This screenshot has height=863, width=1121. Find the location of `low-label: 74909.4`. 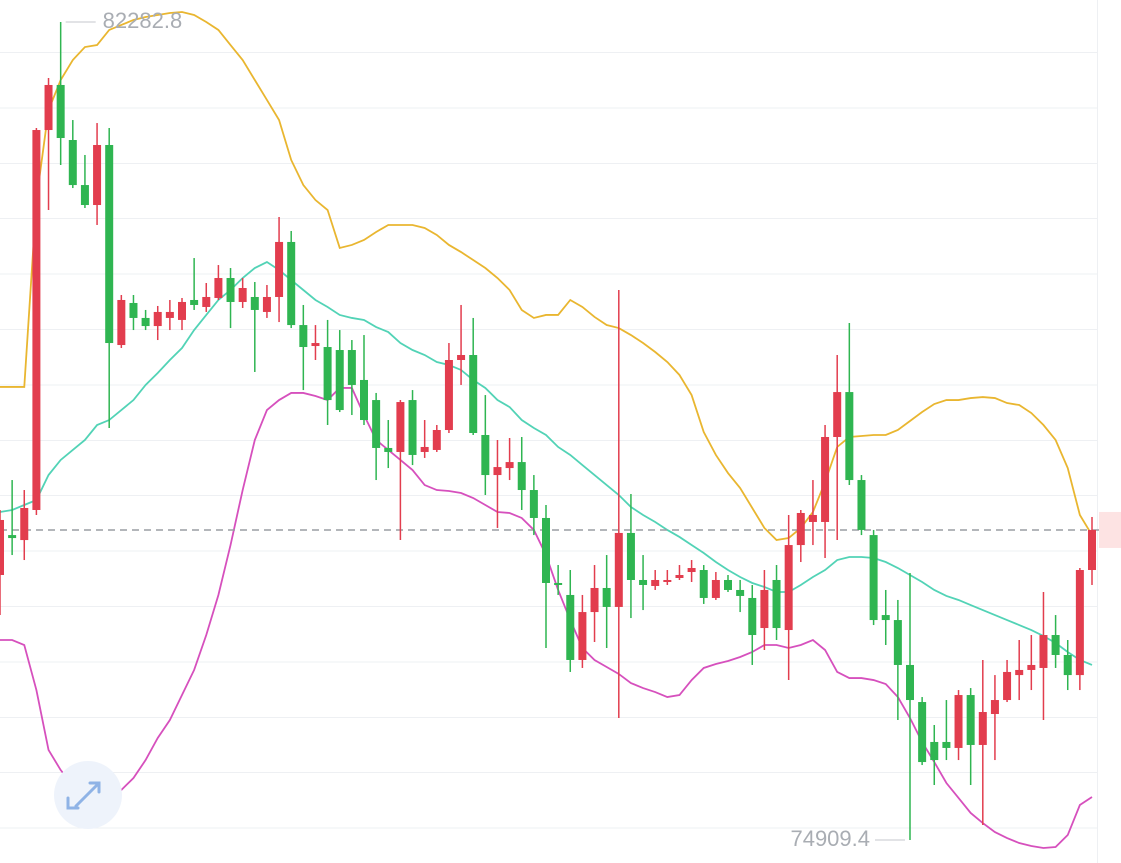

low-label: 74909.4 is located at coordinates (830, 838).